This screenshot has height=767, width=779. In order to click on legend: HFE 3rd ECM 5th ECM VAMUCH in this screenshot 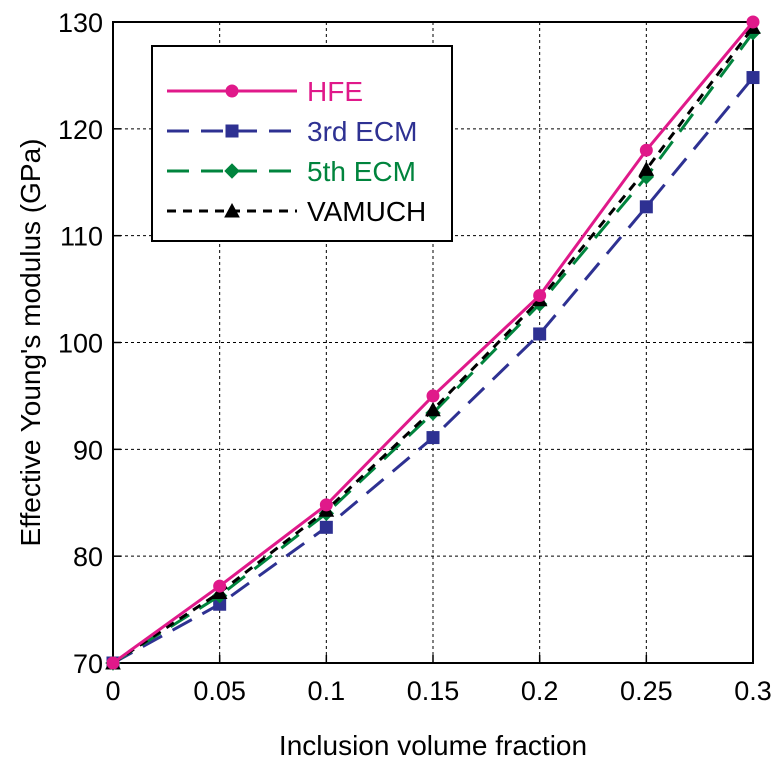, I will do `click(302, 143)`.